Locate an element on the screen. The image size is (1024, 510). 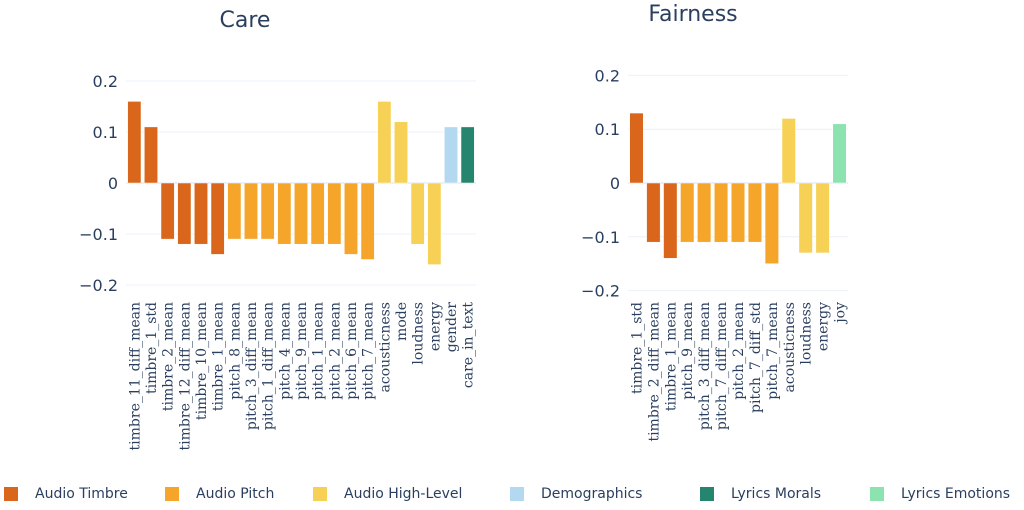
bar-timbre-11-diff-mean is located at coordinates (134, 142).